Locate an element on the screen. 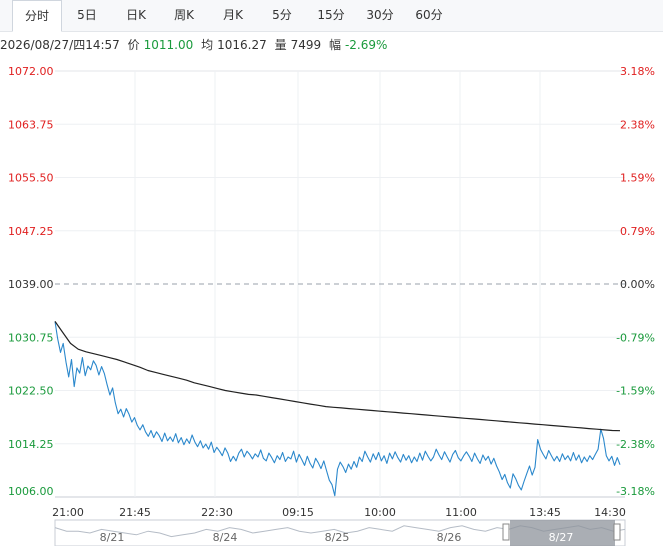 This screenshot has height=546, width=663. y-tick-label-0: 1072.00 is located at coordinates (31, 71).